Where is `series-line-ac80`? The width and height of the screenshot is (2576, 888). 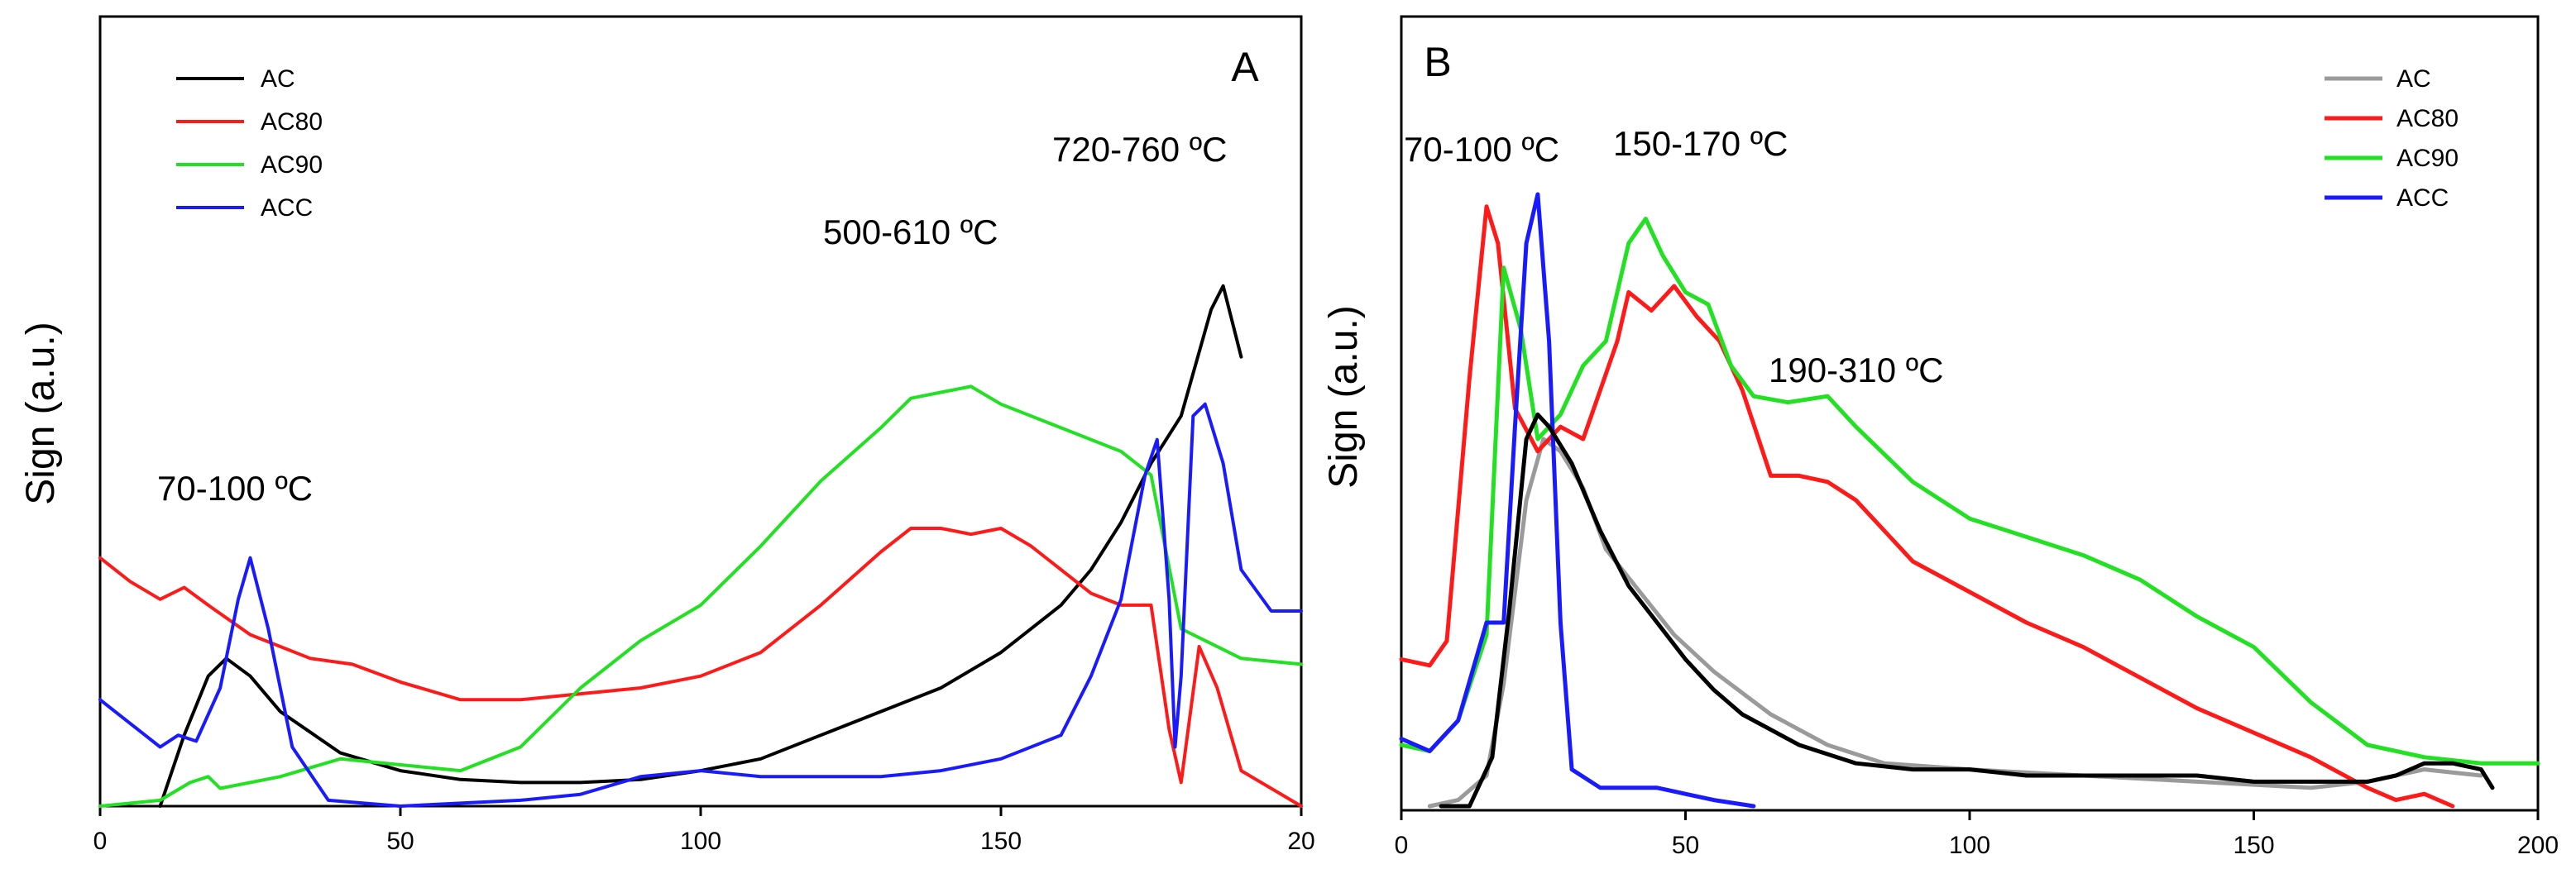 series-line-ac80 is located at coordinates (700, 667).